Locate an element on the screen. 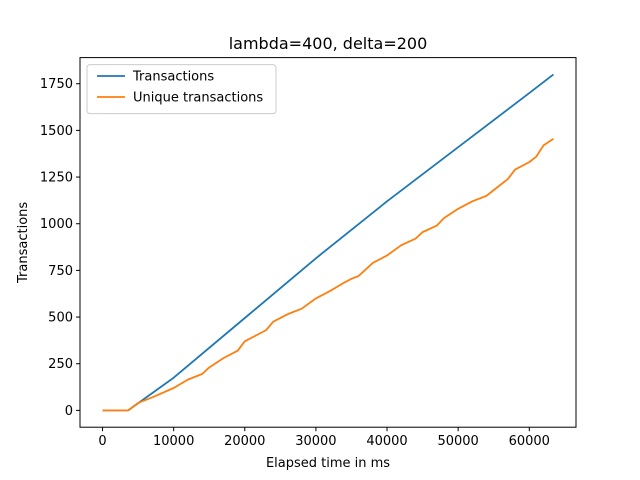 The image size is (640, 480). x-tick-label: 50000 is located at coordinates (457, 441).